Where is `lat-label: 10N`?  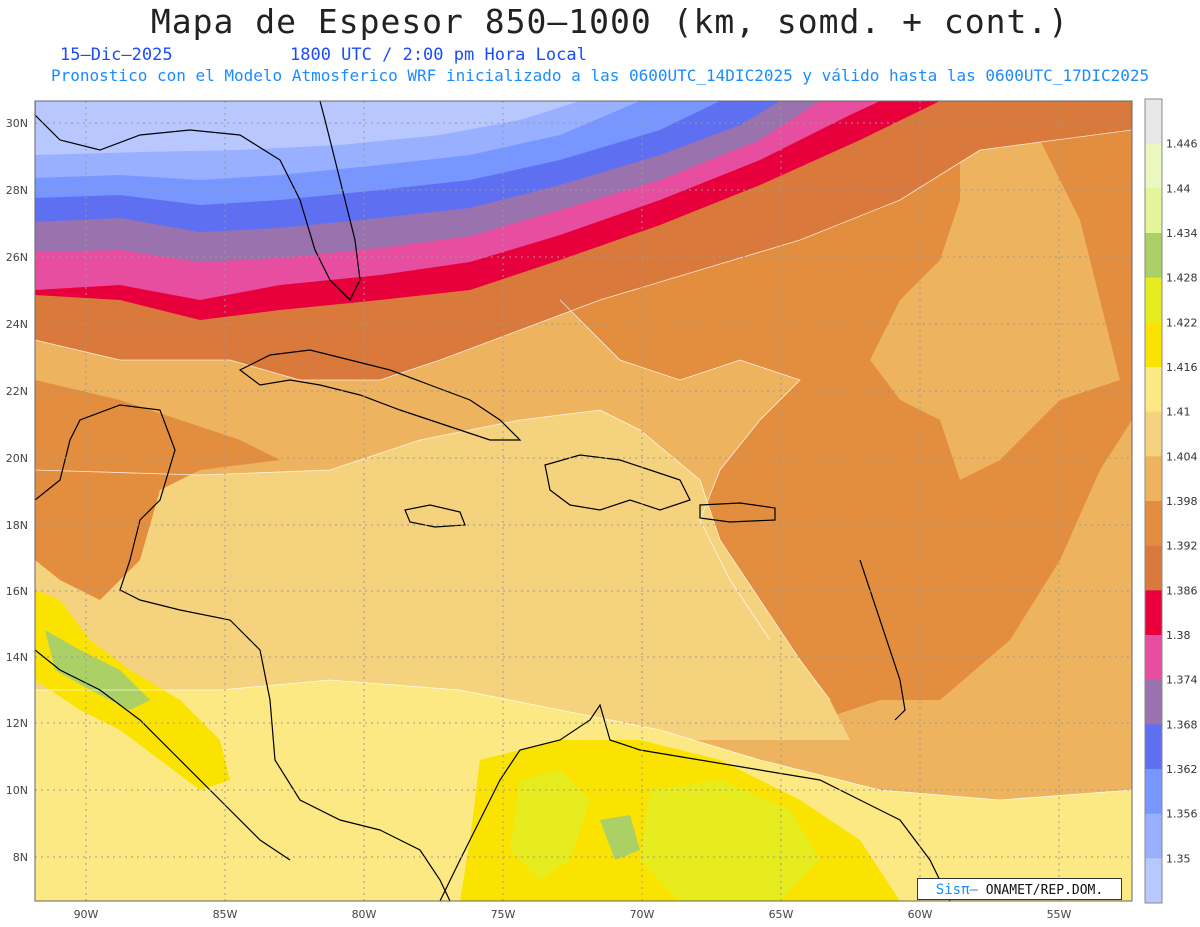
lat-label: 10N is located at coordinates (17, 790).